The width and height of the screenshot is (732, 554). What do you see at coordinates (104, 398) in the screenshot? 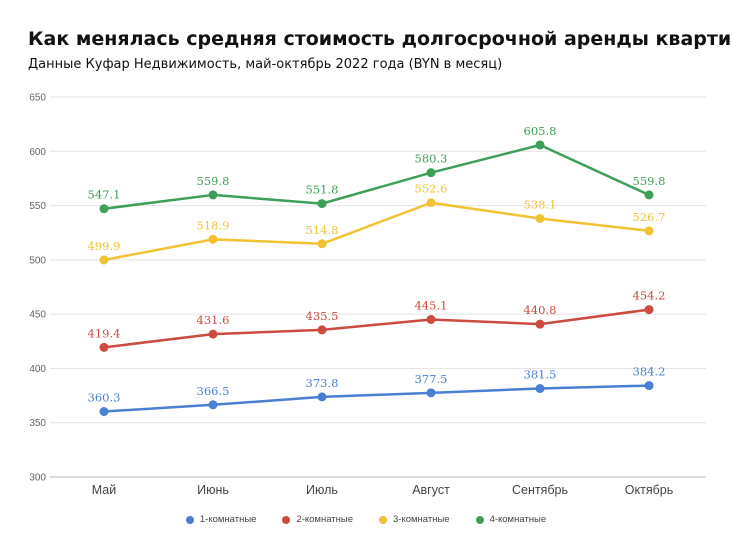
I see `data-label: 360.3` at bounding box center [104, 398].